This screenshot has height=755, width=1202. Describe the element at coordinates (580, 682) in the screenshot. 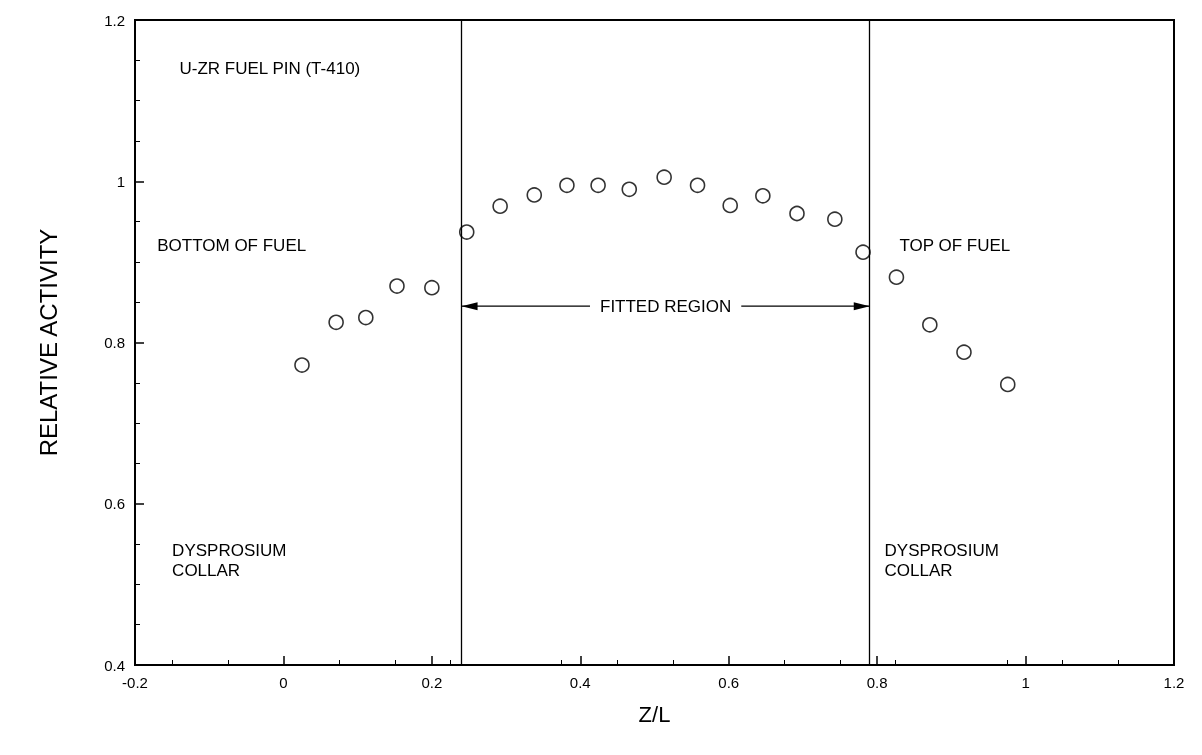

I see `x-tick-label: 0.4` at that location.